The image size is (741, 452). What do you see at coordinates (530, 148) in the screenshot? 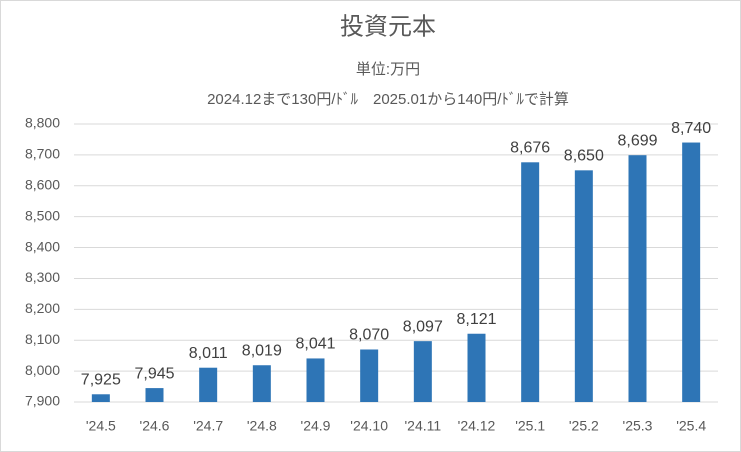
I see `value-label: 8,676` at bounding box center [530, 148].